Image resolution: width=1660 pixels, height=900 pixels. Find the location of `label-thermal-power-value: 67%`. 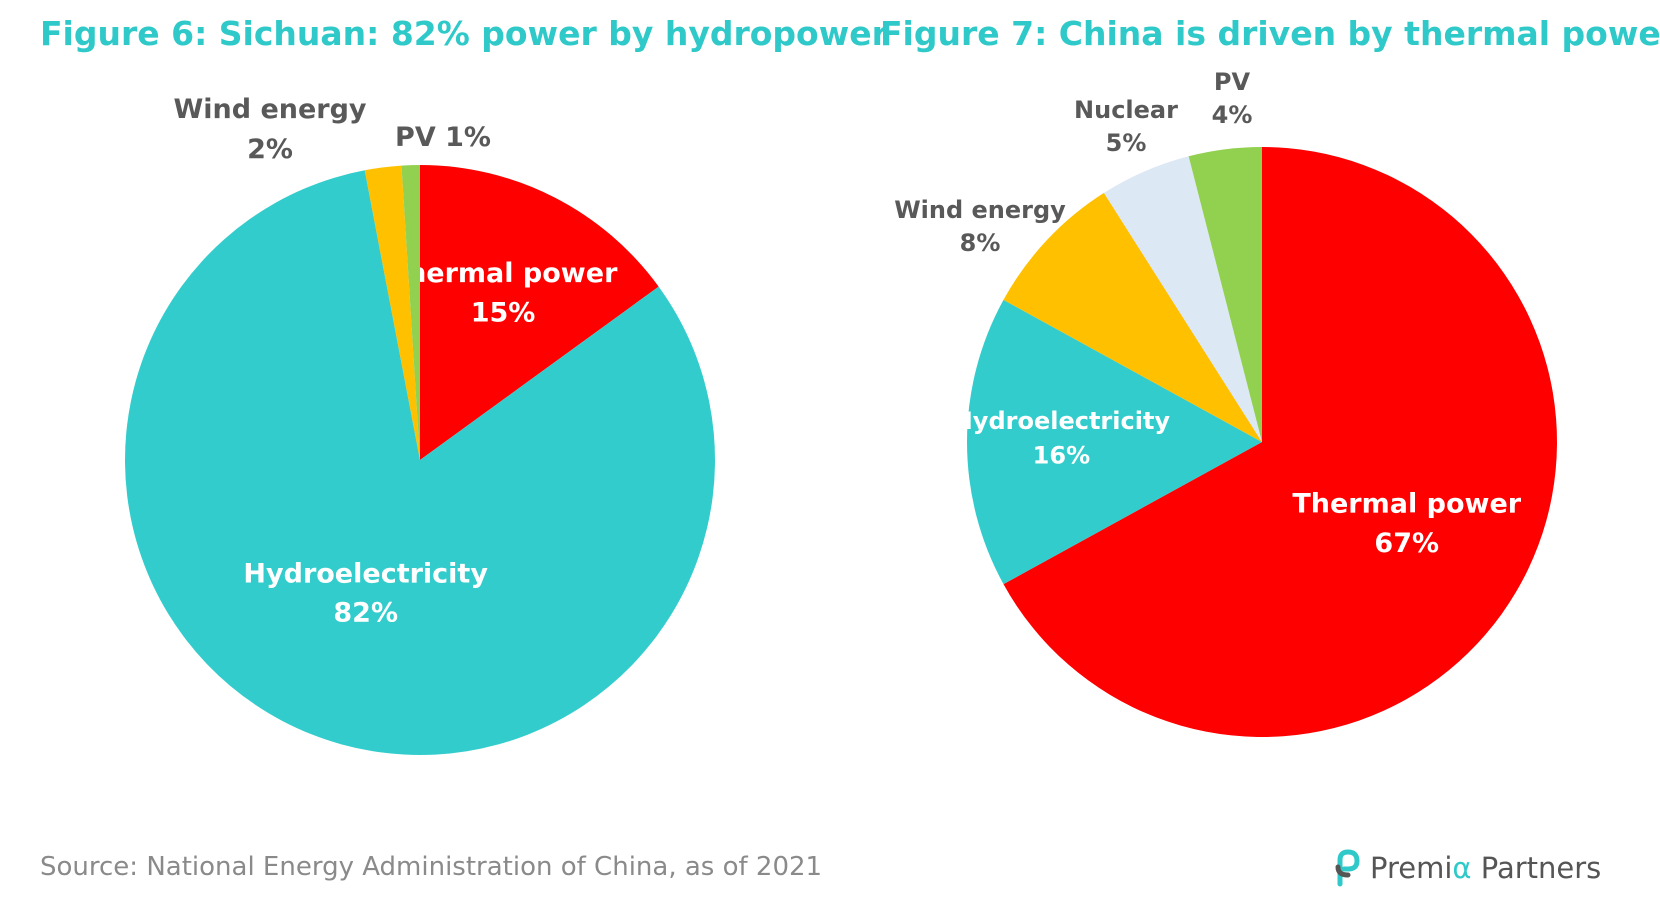

label-thermal-power-value: 67% is located at coordinates (1406, 543).